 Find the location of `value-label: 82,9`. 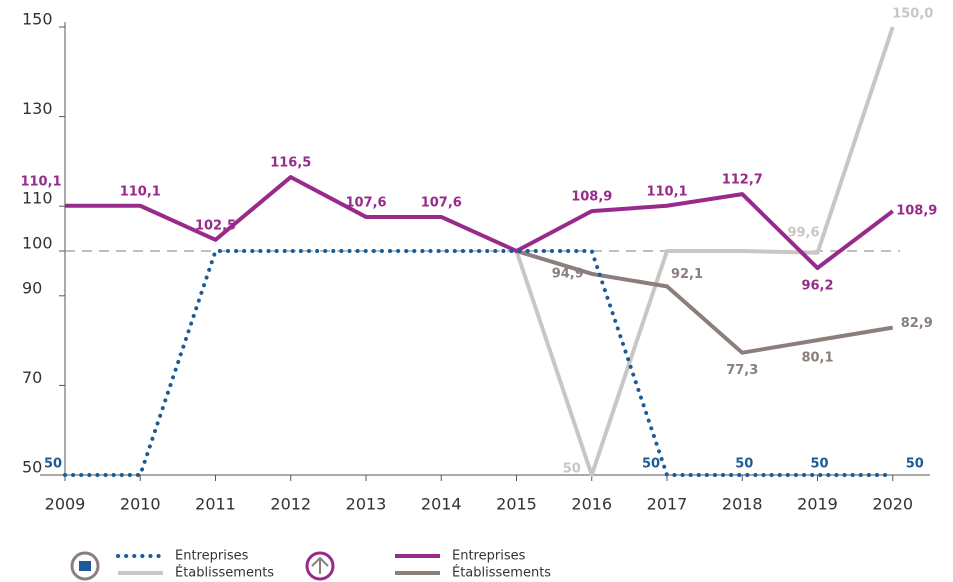

value-label: 82,9 is located at coordinates (917, 323).